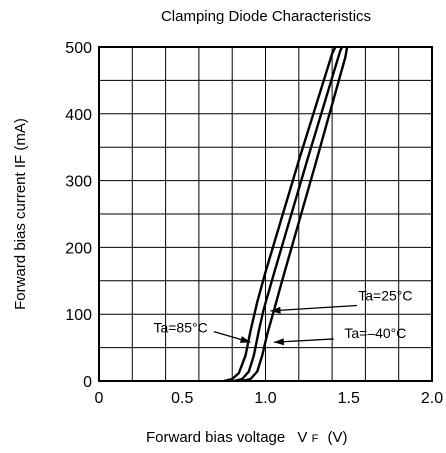  I want to click on x-tick-label: 0.5, so click(182, 398).